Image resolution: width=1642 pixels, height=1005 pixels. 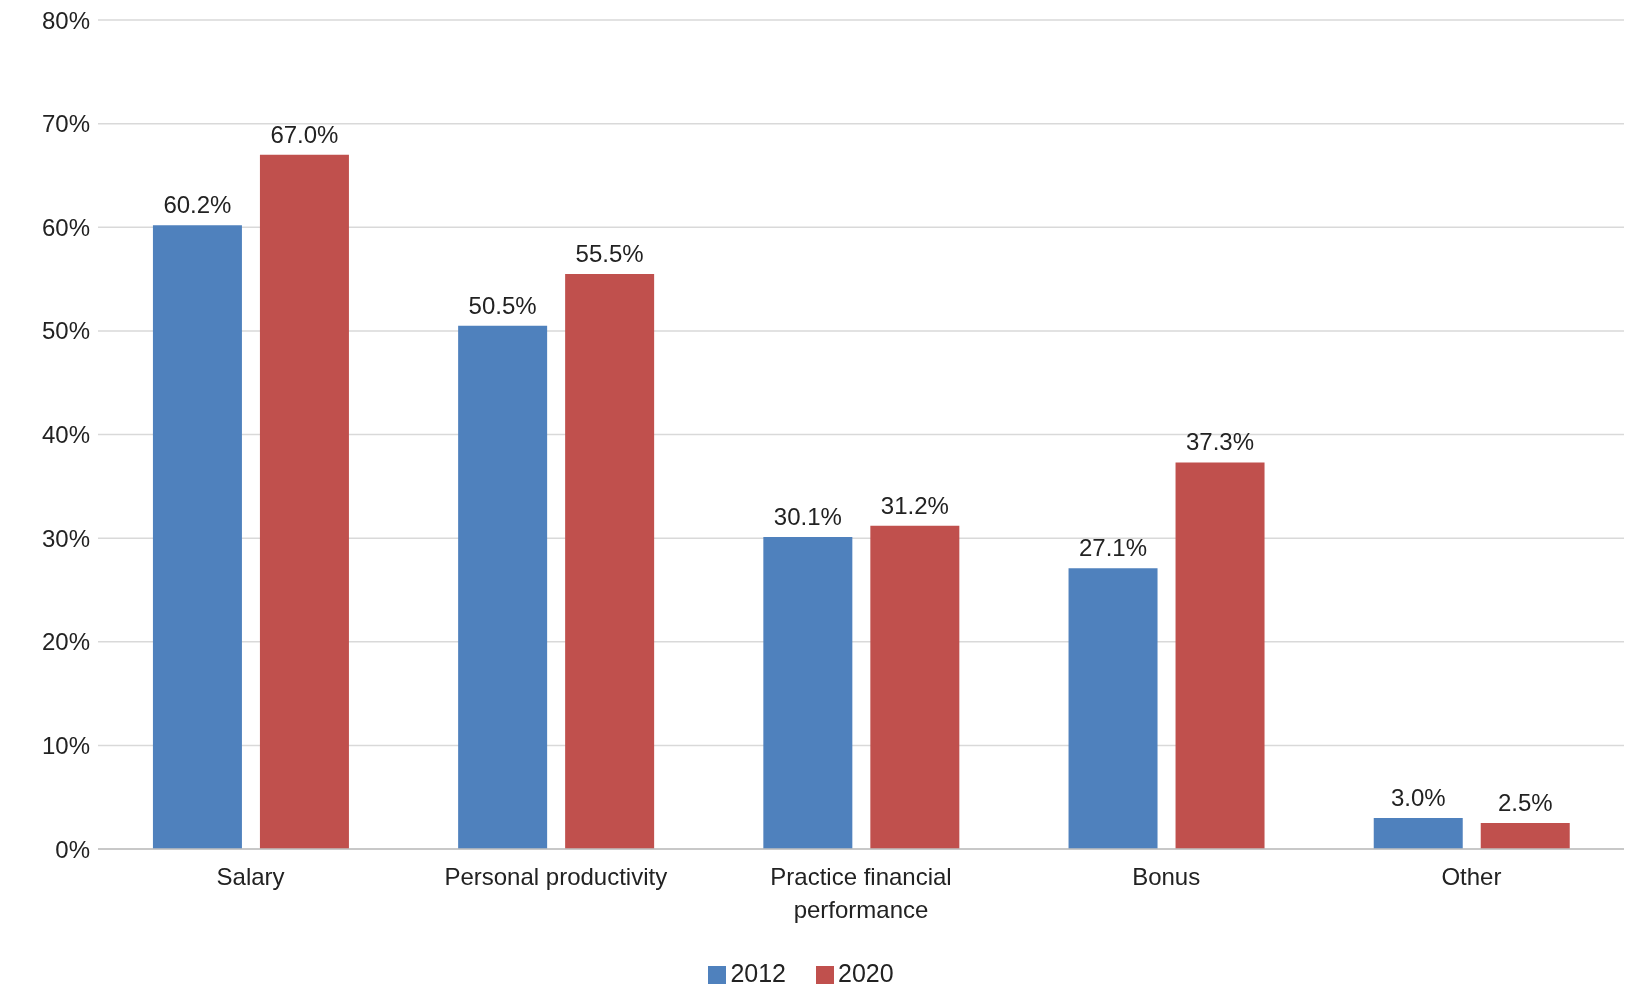 What do you see at coordinates (866, 973) in the screenshot?
I see `legend-label: 2020` at bounding box center [866, 973].